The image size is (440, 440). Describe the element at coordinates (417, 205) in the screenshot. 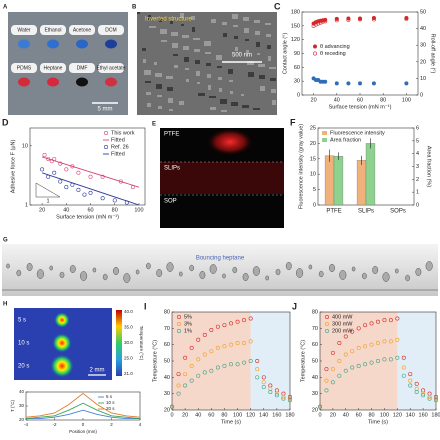

I see `y2-tick-label: 0` at that location.